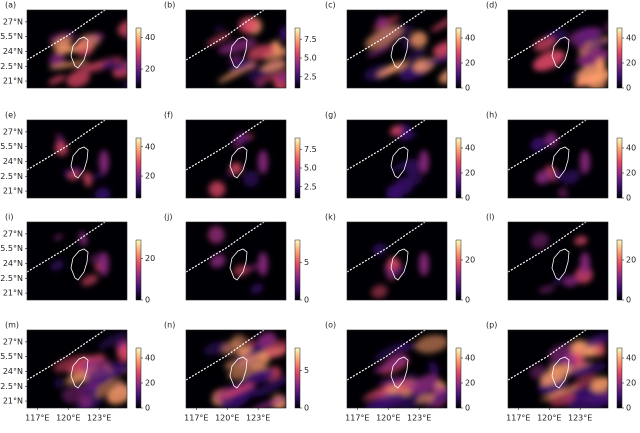 The height and width of the screenshot is (433, 640). I want to click on panel-label: (b), so click(169, 5).